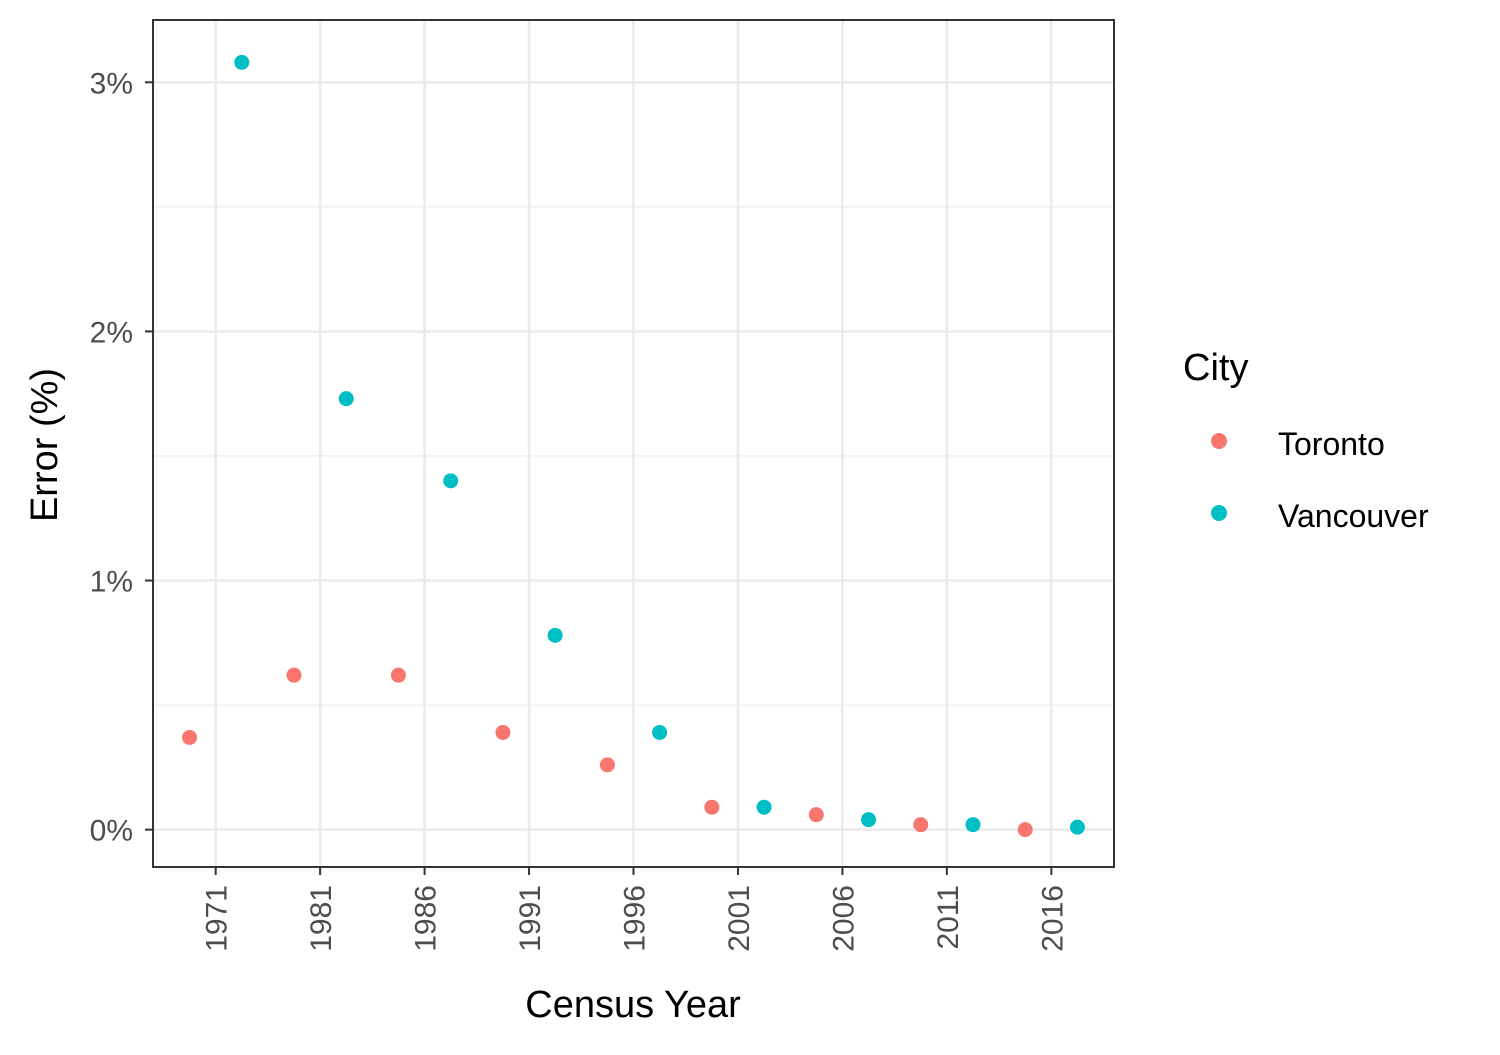 Image resolution: width=1500 pixels, height=1055 pixels. What do you see at coordinates (1331, 444) in the screenshot?
I see `legend-label-toronto: Toronto` at bounding box center [1331, 444].